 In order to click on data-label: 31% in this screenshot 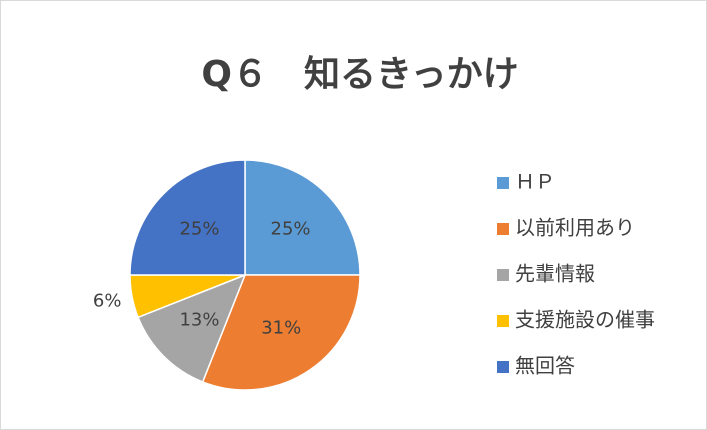, I will do `click(281, 327)`.